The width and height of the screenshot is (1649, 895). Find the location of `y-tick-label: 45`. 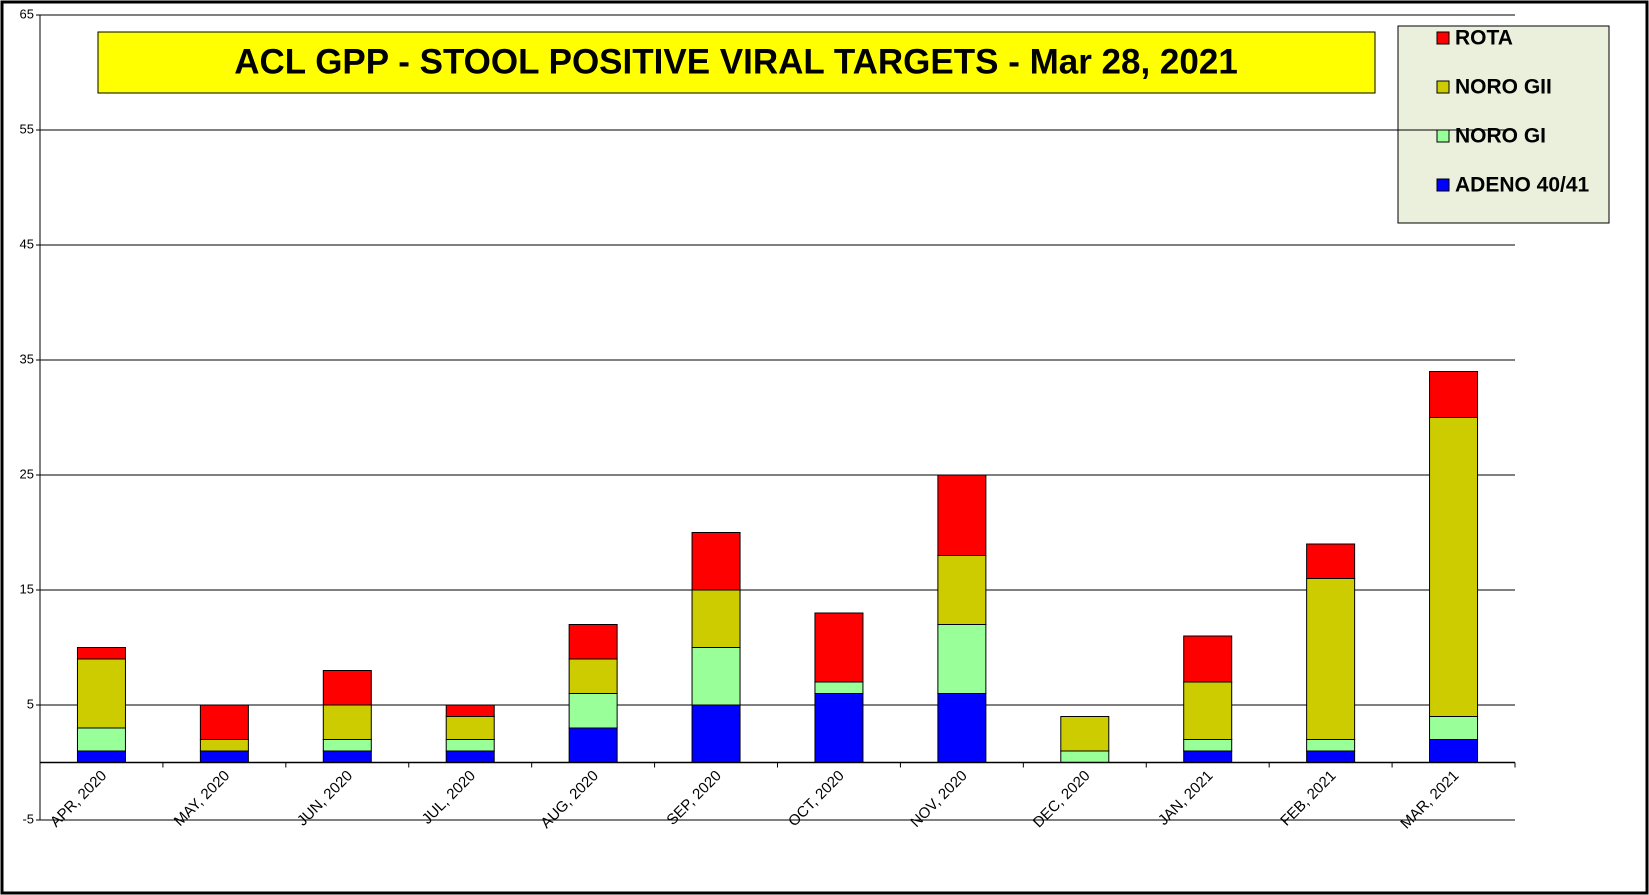

y-tick-label: 45 is located at coordinates (27, 243).